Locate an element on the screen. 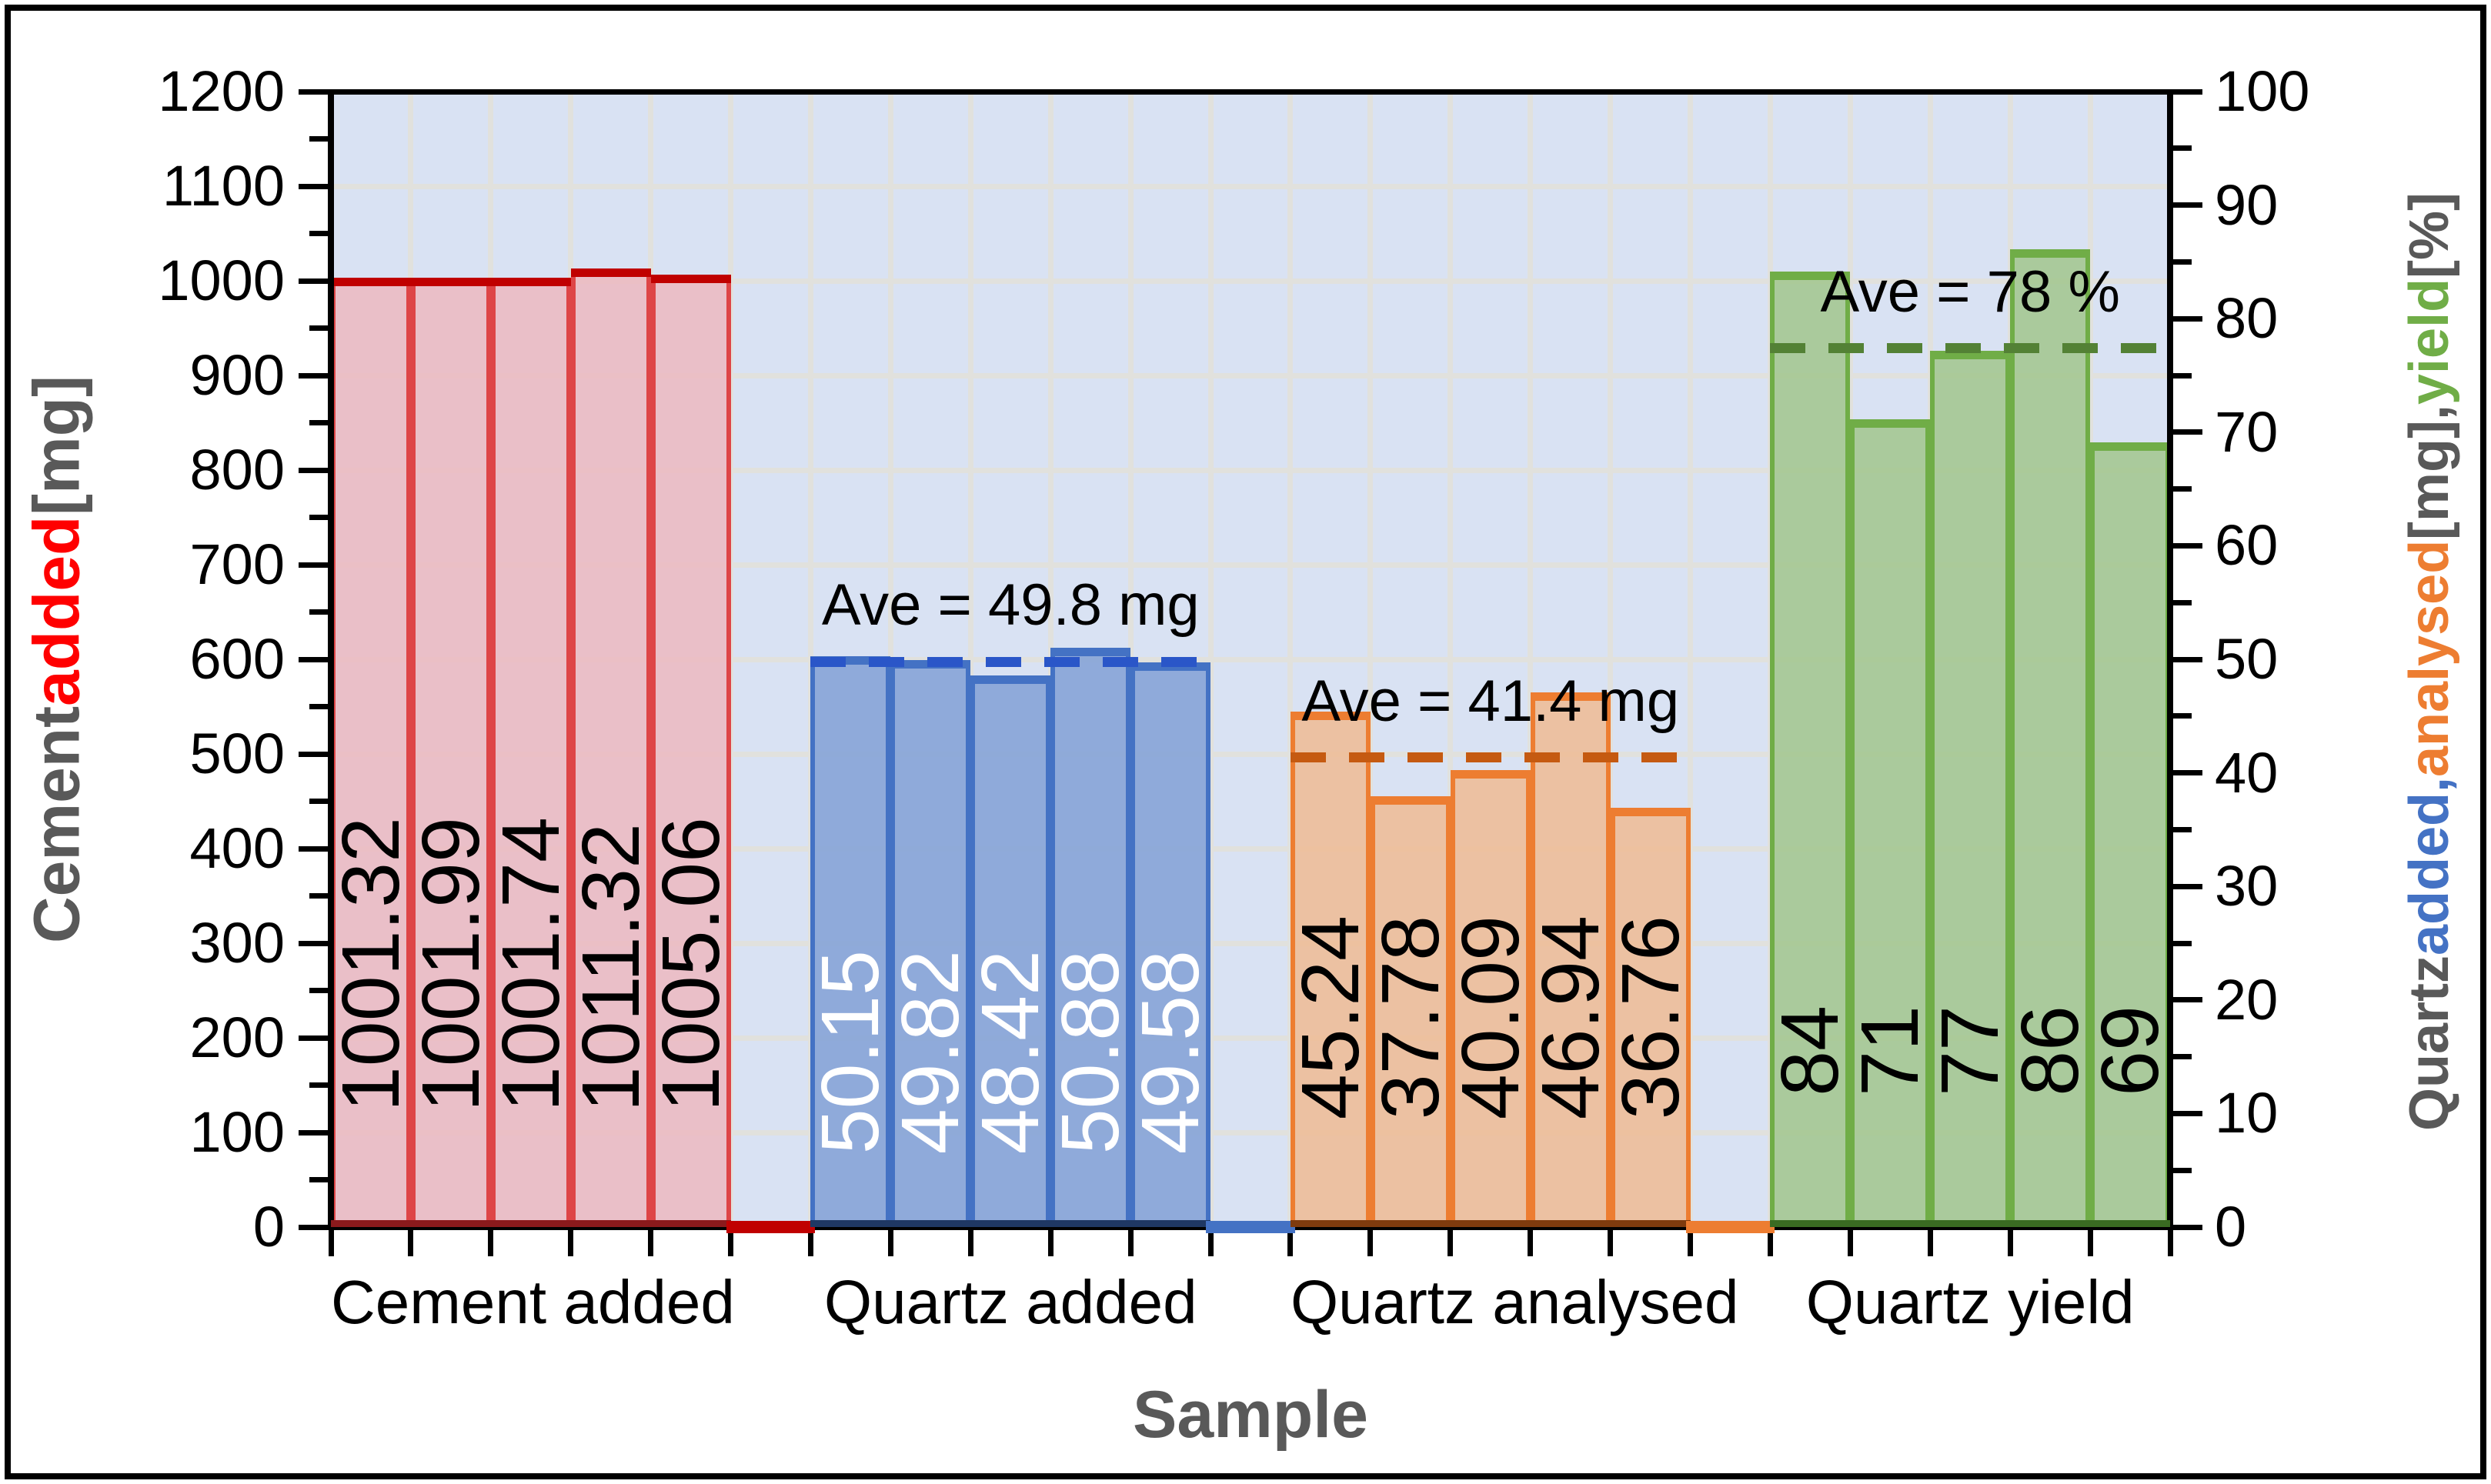 The width and height of the screenshot is (2491, 1484). right-axis-title: Quartz added, analysed [mg], yield [%] is located at coordinates (2429, 661).